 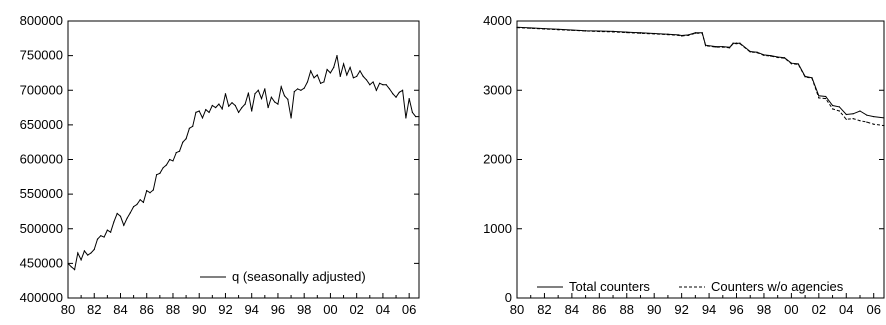 What do you see at coordinates (41, 55) in the screenshot?
I see `y-tick-label: 750000` at bounding box center [41, 55].